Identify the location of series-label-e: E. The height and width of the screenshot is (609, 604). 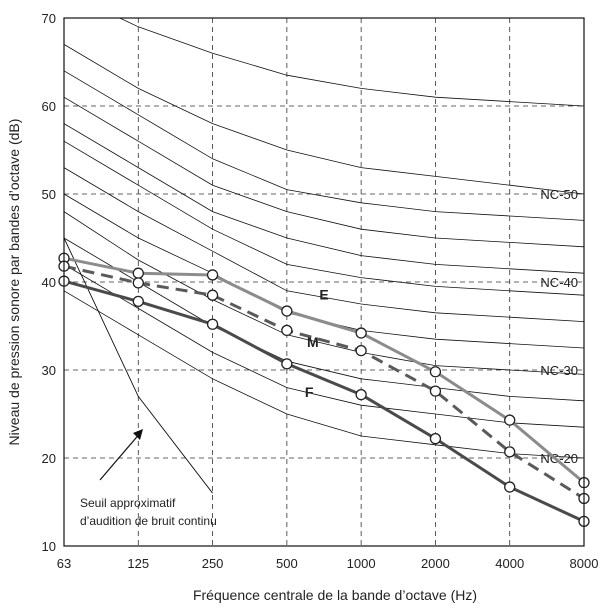
(323, 294).